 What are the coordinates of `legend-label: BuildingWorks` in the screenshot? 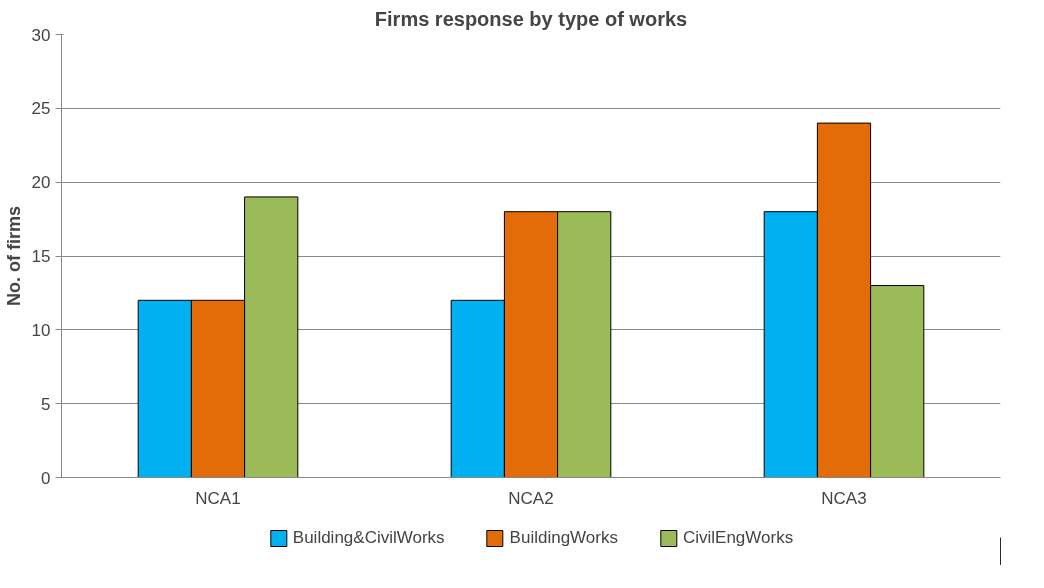 It's located at (563, 537).